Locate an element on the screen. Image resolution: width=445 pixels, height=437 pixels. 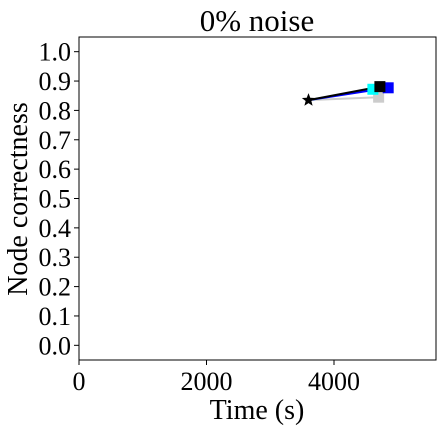
y-axis-ticks: 0.00.10.20.30.40.50.60.70.80.91.0 is located at coordinates (59, 199).